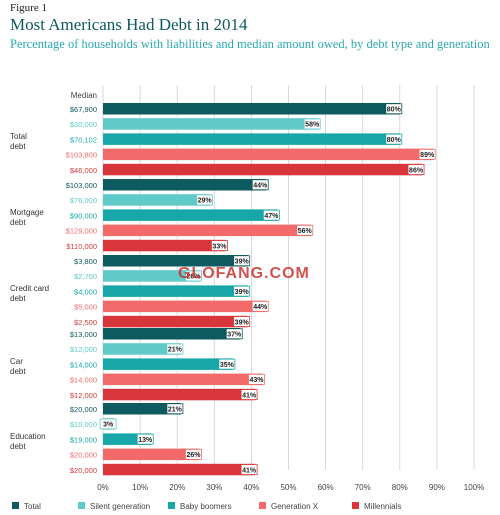 This screenshot has height=515, width=500. Describe the element at coordinates (83, 439) in the screenshot. I see `median-value: $19,000` at that location.